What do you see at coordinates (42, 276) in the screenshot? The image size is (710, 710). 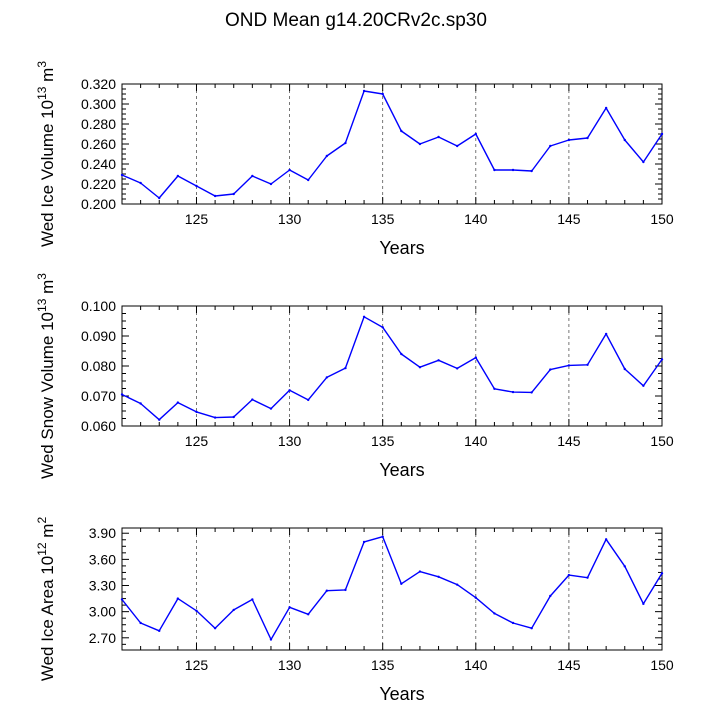 I see `y-axis-label-exponent: 3` at bounding box center [42, 276].